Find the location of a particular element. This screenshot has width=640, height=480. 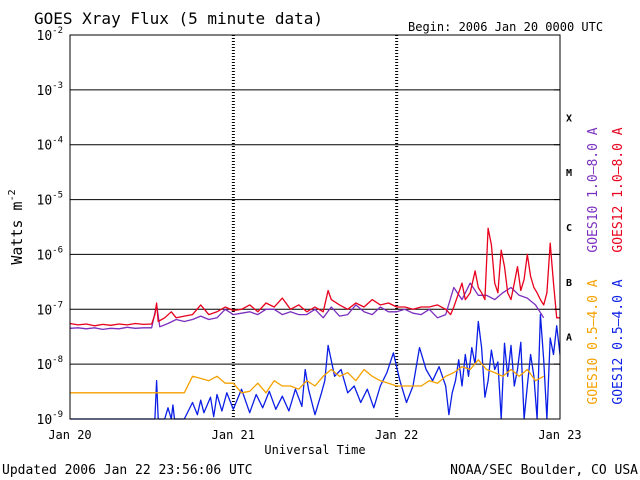

flare-class-label: X is located at coordinates (569, 118).